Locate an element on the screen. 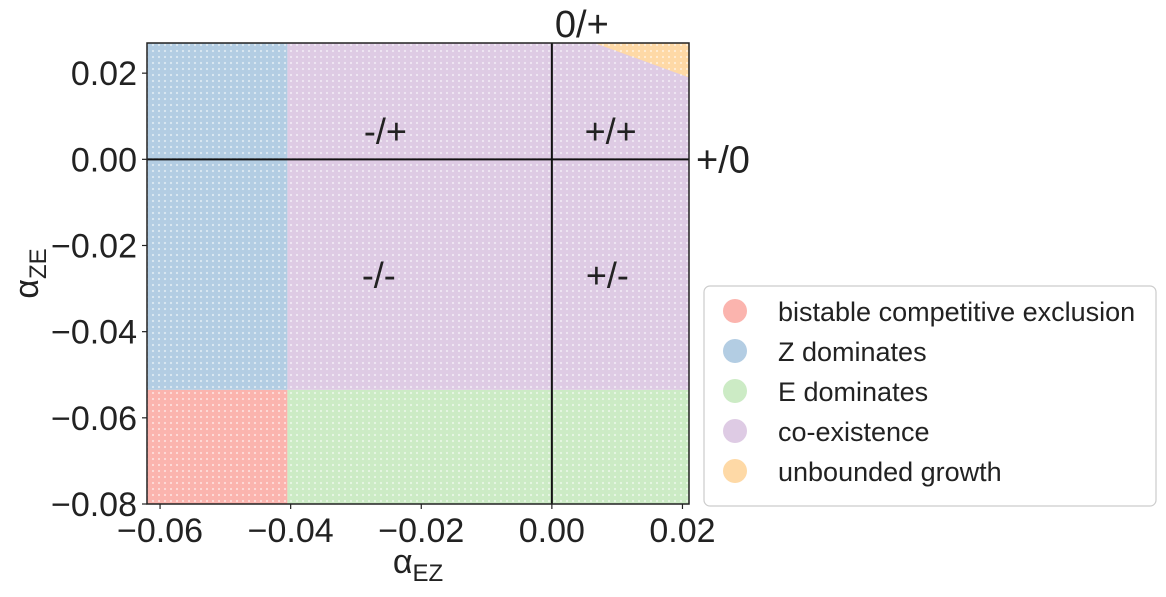  x-tick-label: −0.06 is located at coordinates (160, 531).